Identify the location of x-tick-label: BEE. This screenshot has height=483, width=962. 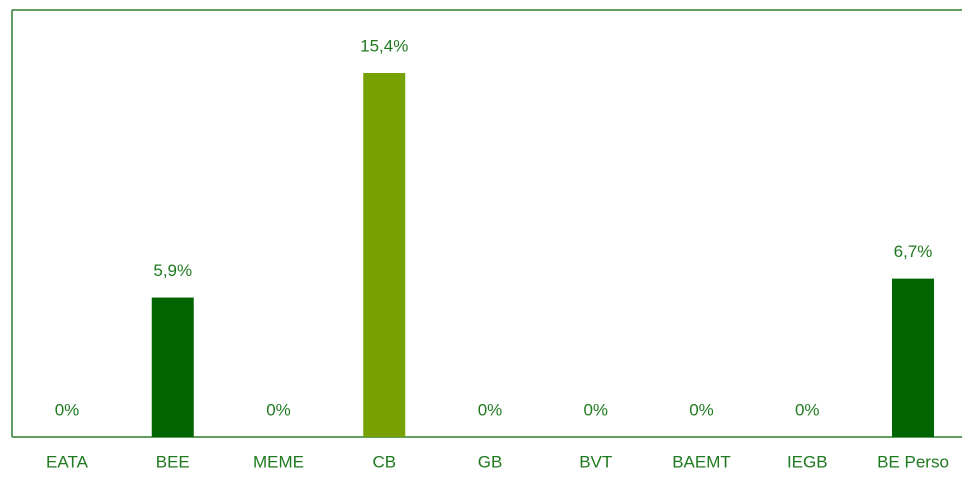
(173, 461).